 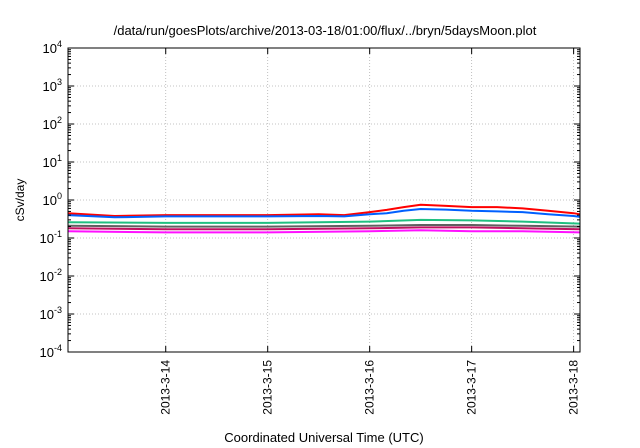 I want to click on y-tick-label: 10², so click(x=52, y=123).